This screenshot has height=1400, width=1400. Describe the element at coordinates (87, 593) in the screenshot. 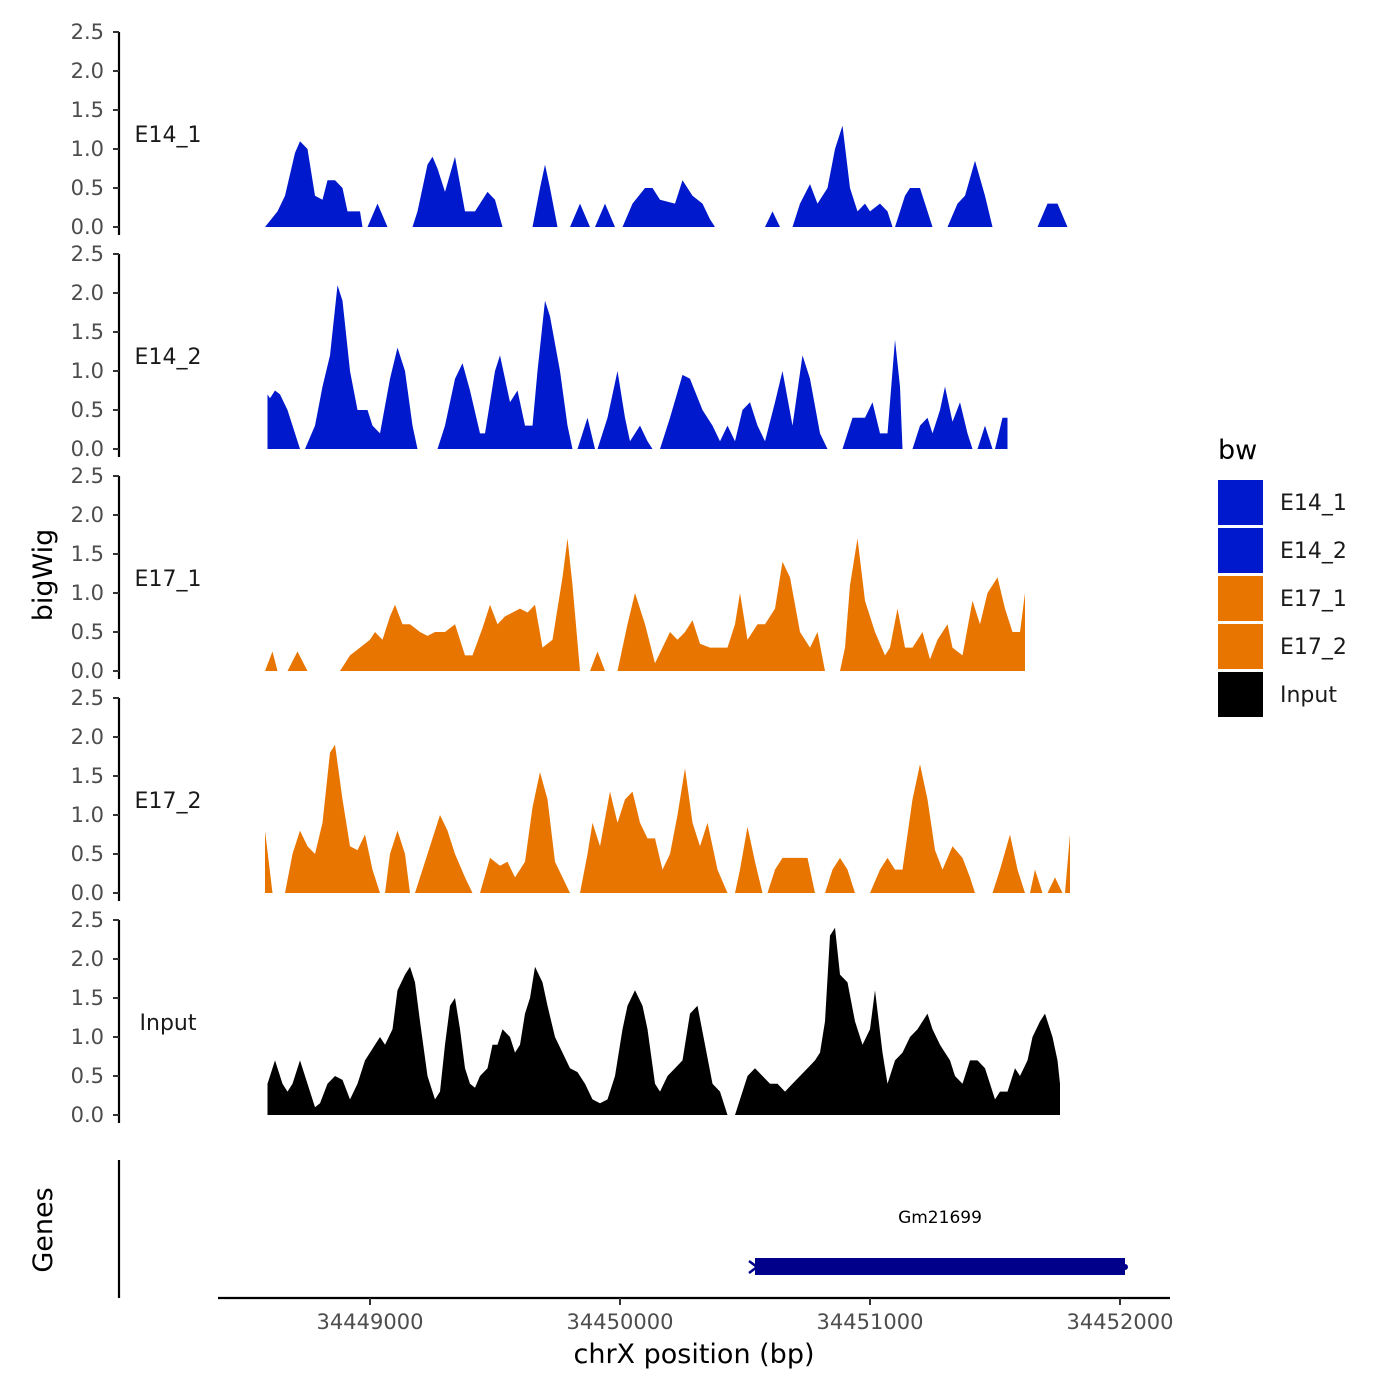

I see `y-tick-label-e17-1: 1.0` at that location.